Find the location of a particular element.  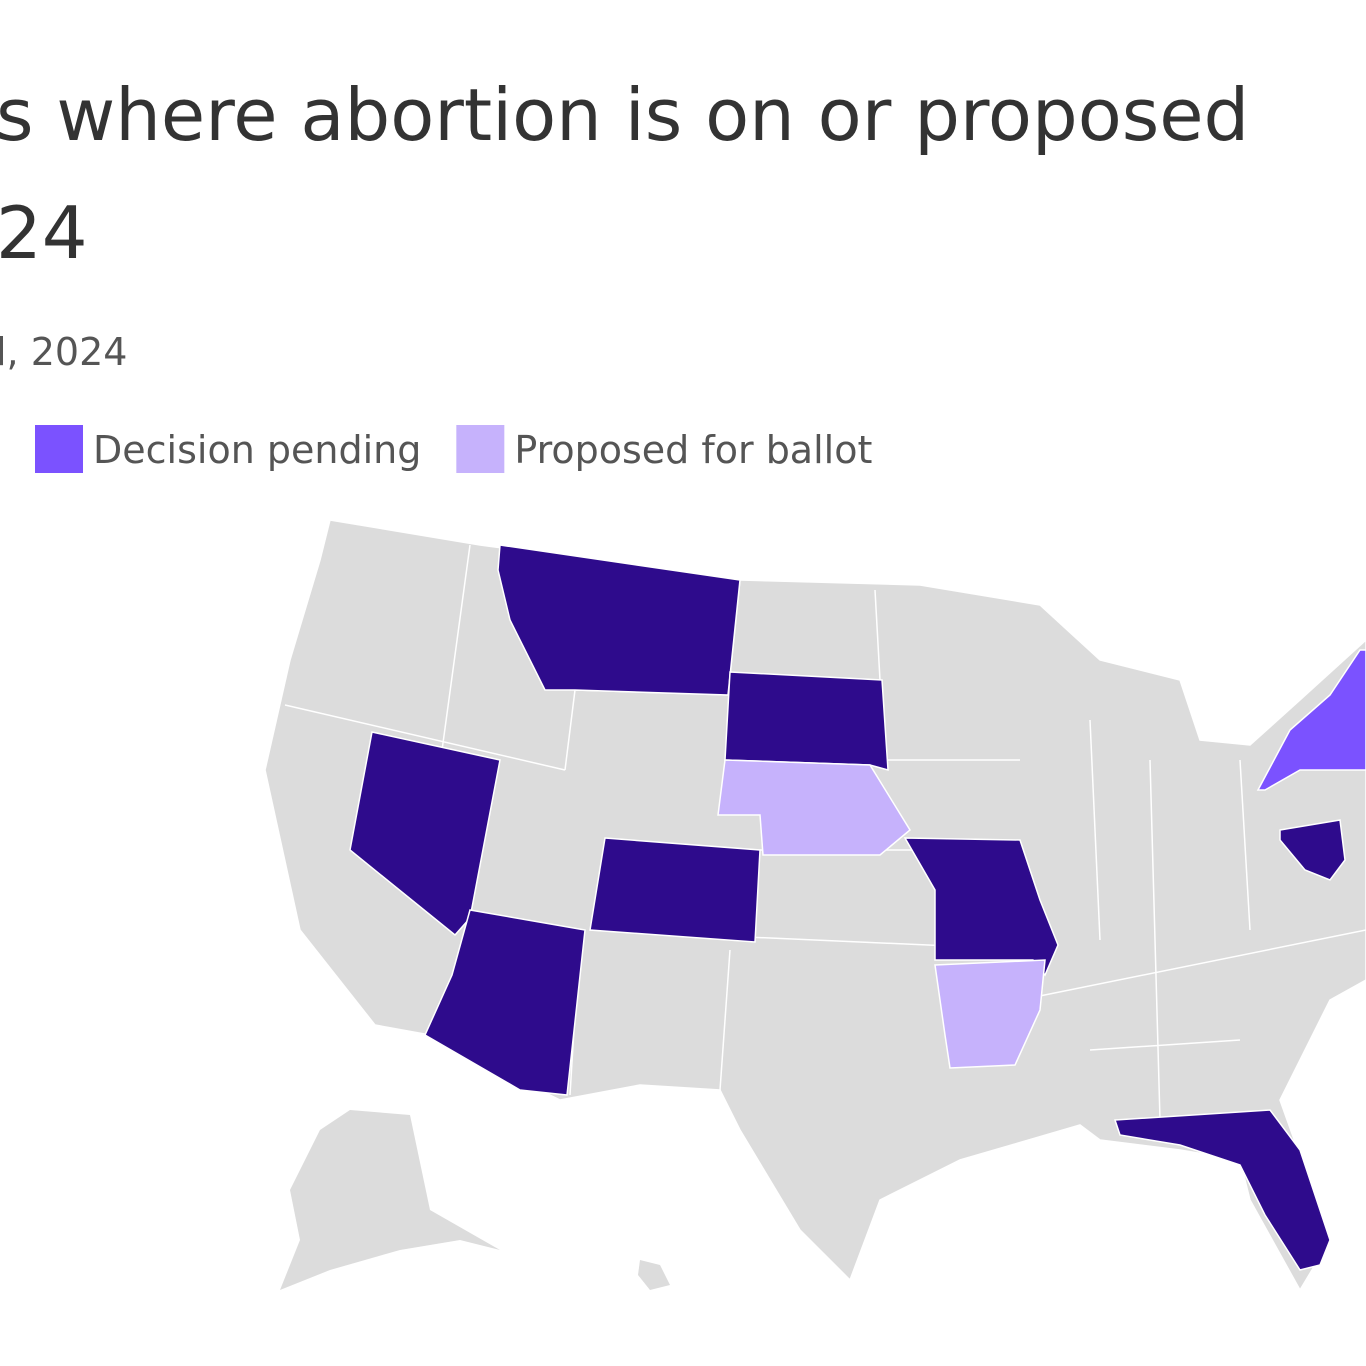

state-florida is located at coordinates (1222, 1190).